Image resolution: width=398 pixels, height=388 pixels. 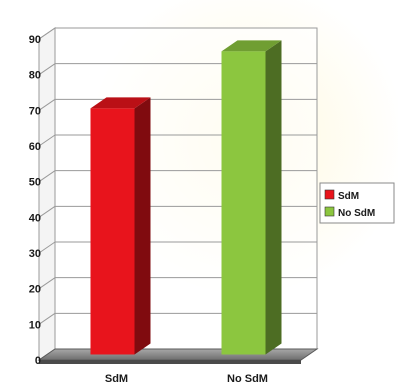 I want to click on legend: SdM No SdM, so click(x=357, y=203).